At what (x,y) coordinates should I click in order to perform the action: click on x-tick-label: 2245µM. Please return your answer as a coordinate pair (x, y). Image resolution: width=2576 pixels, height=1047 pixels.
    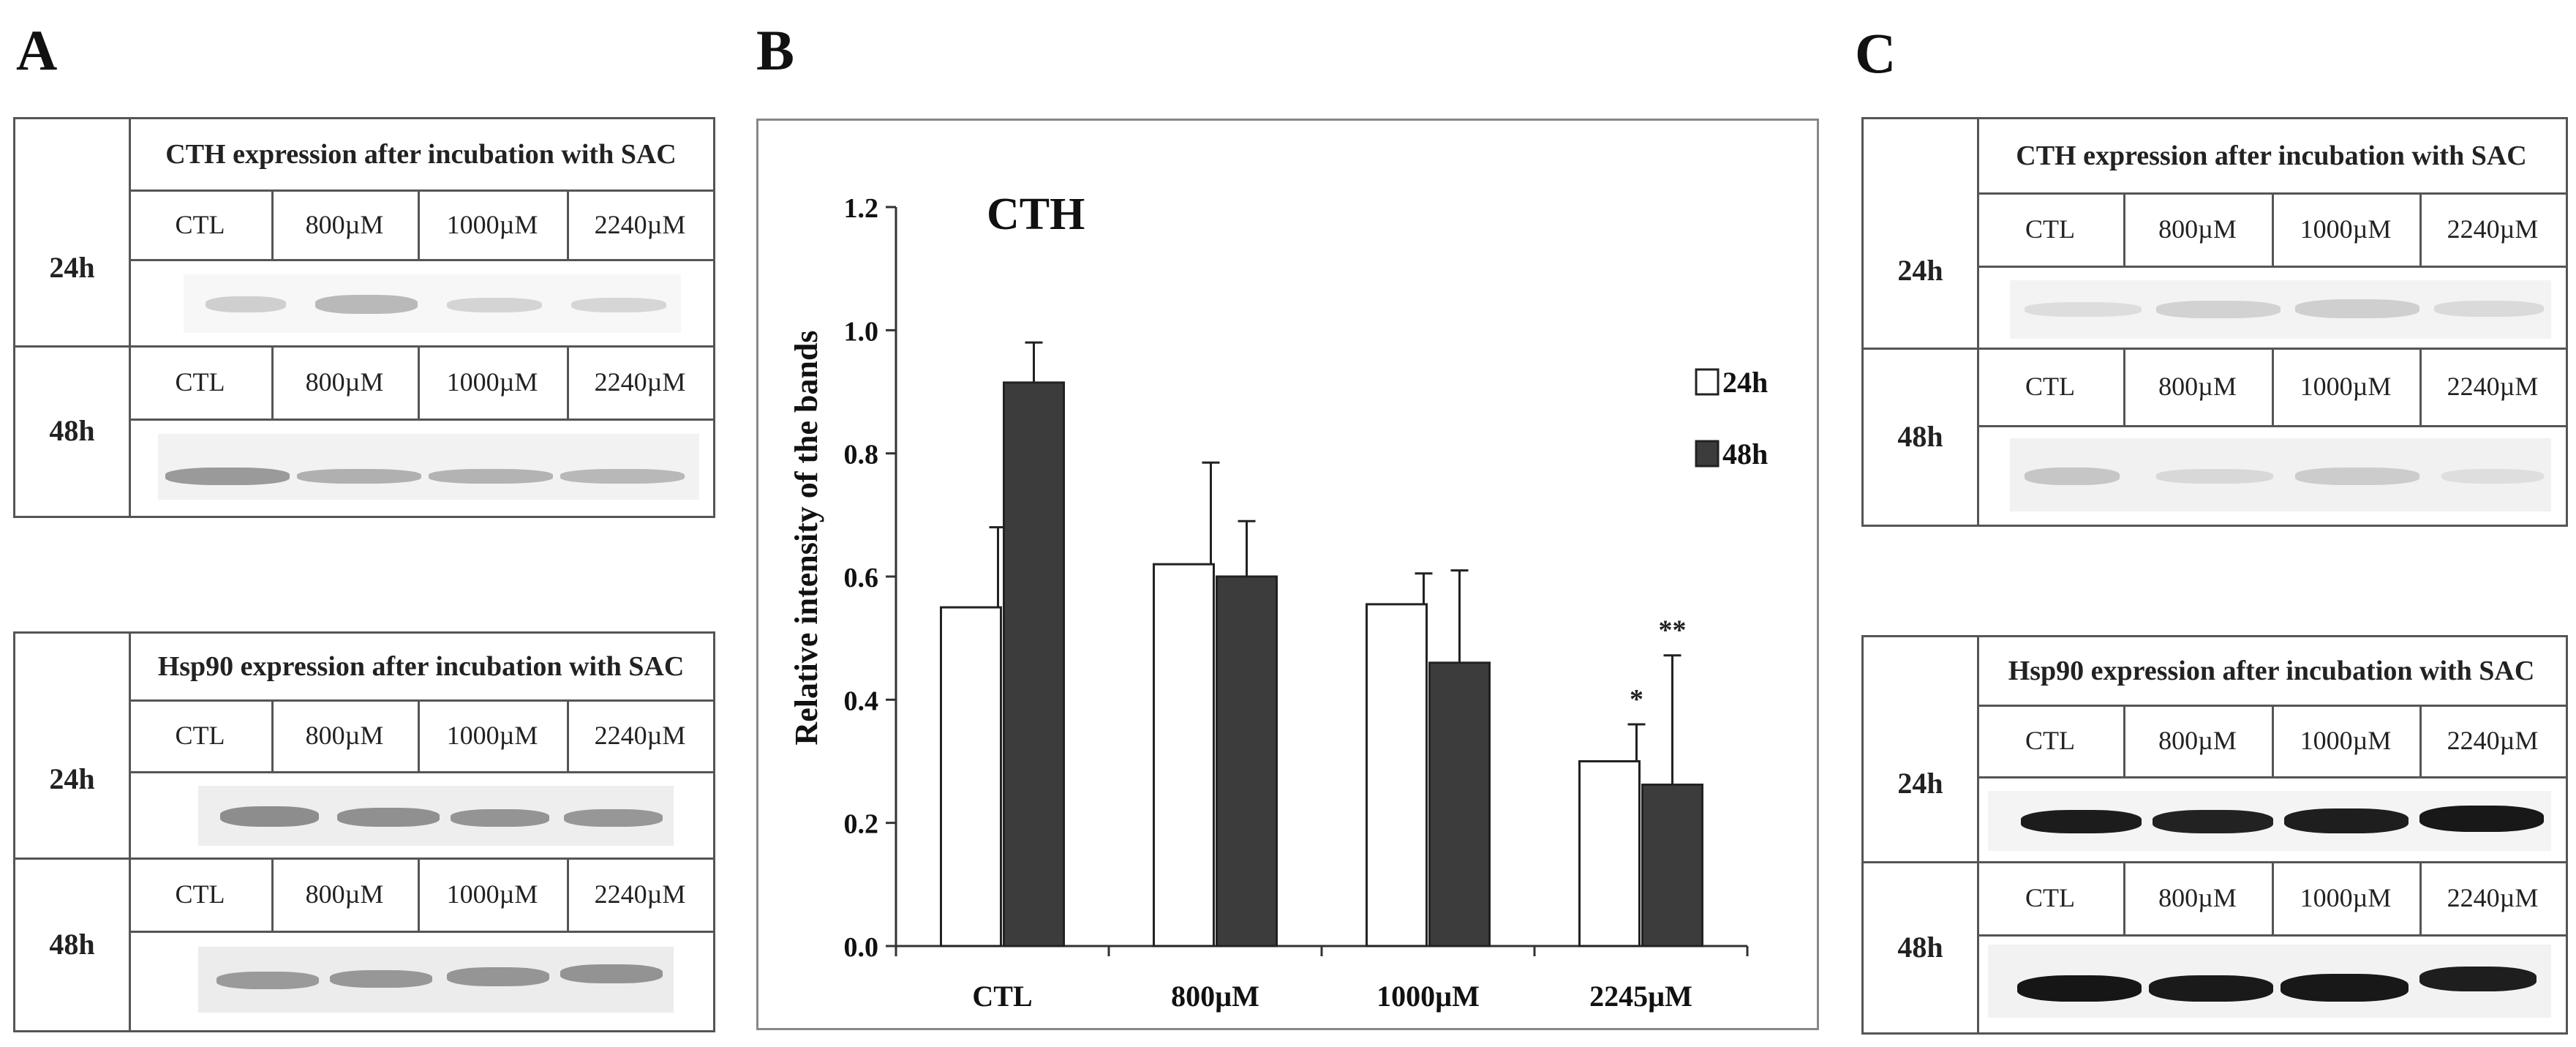
    Looking at the image, I should click on (1640, 996).